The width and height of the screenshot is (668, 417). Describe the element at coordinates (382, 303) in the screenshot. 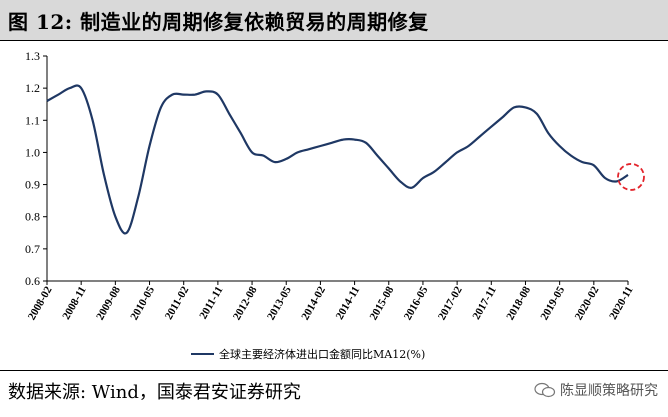

I see `x-tick-label: 2015-08` at that location.